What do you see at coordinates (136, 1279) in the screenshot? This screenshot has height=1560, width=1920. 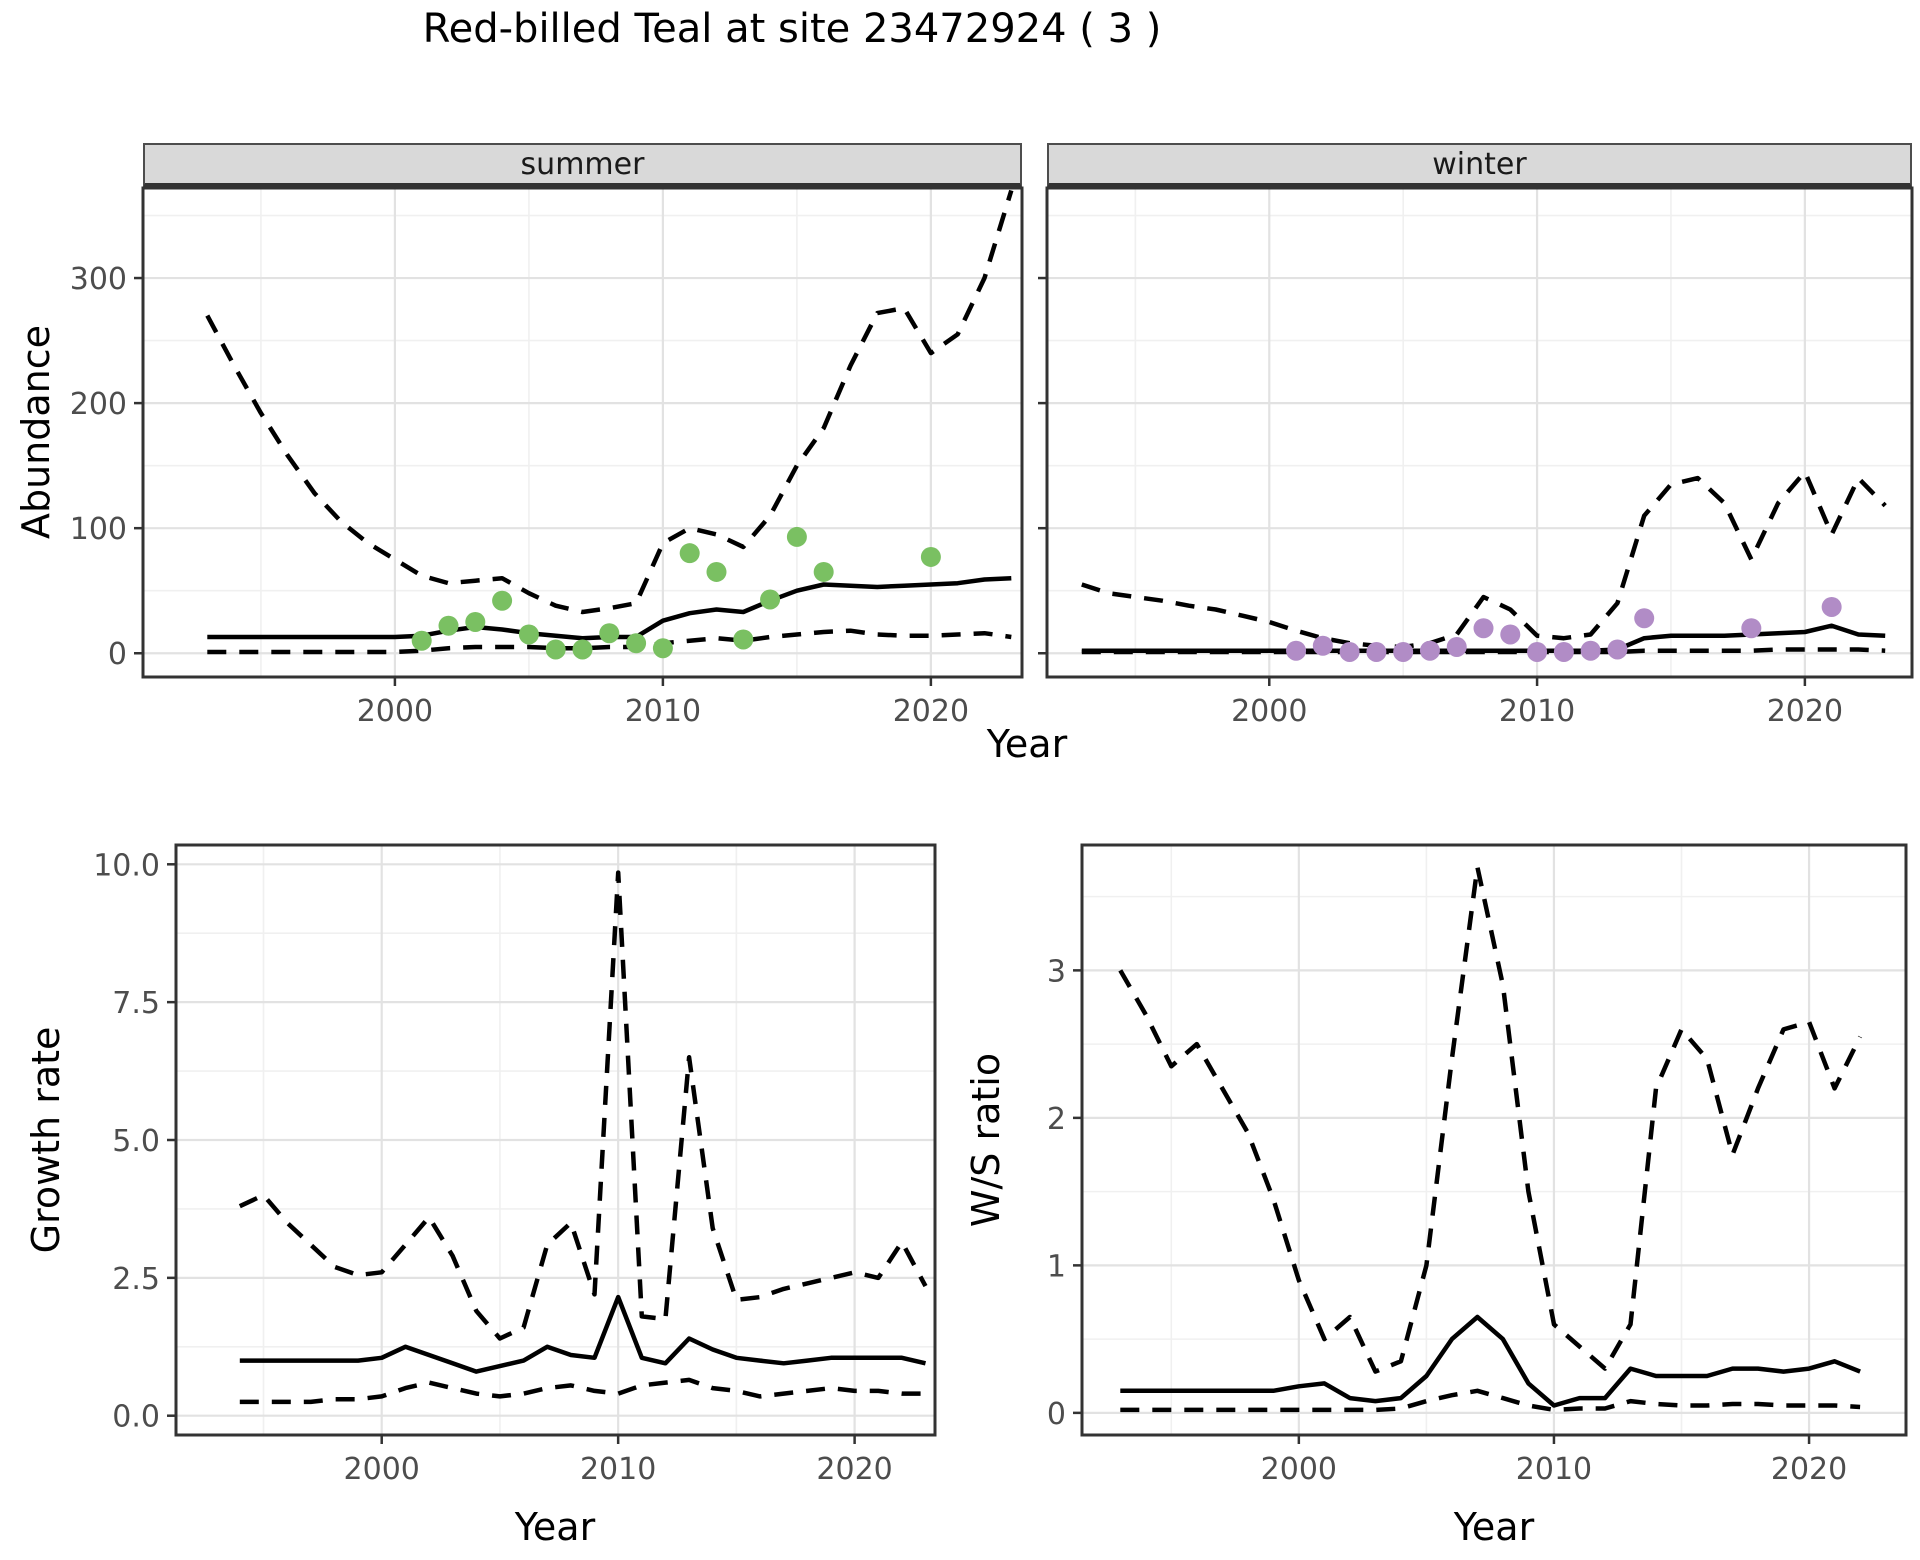 I see `y-tick-label: 2.5` at bounding box center [136, 1279].